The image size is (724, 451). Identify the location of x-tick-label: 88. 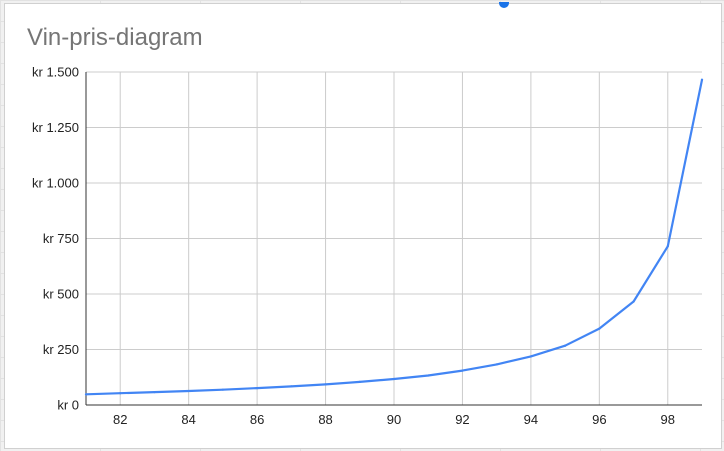
(325, 419).